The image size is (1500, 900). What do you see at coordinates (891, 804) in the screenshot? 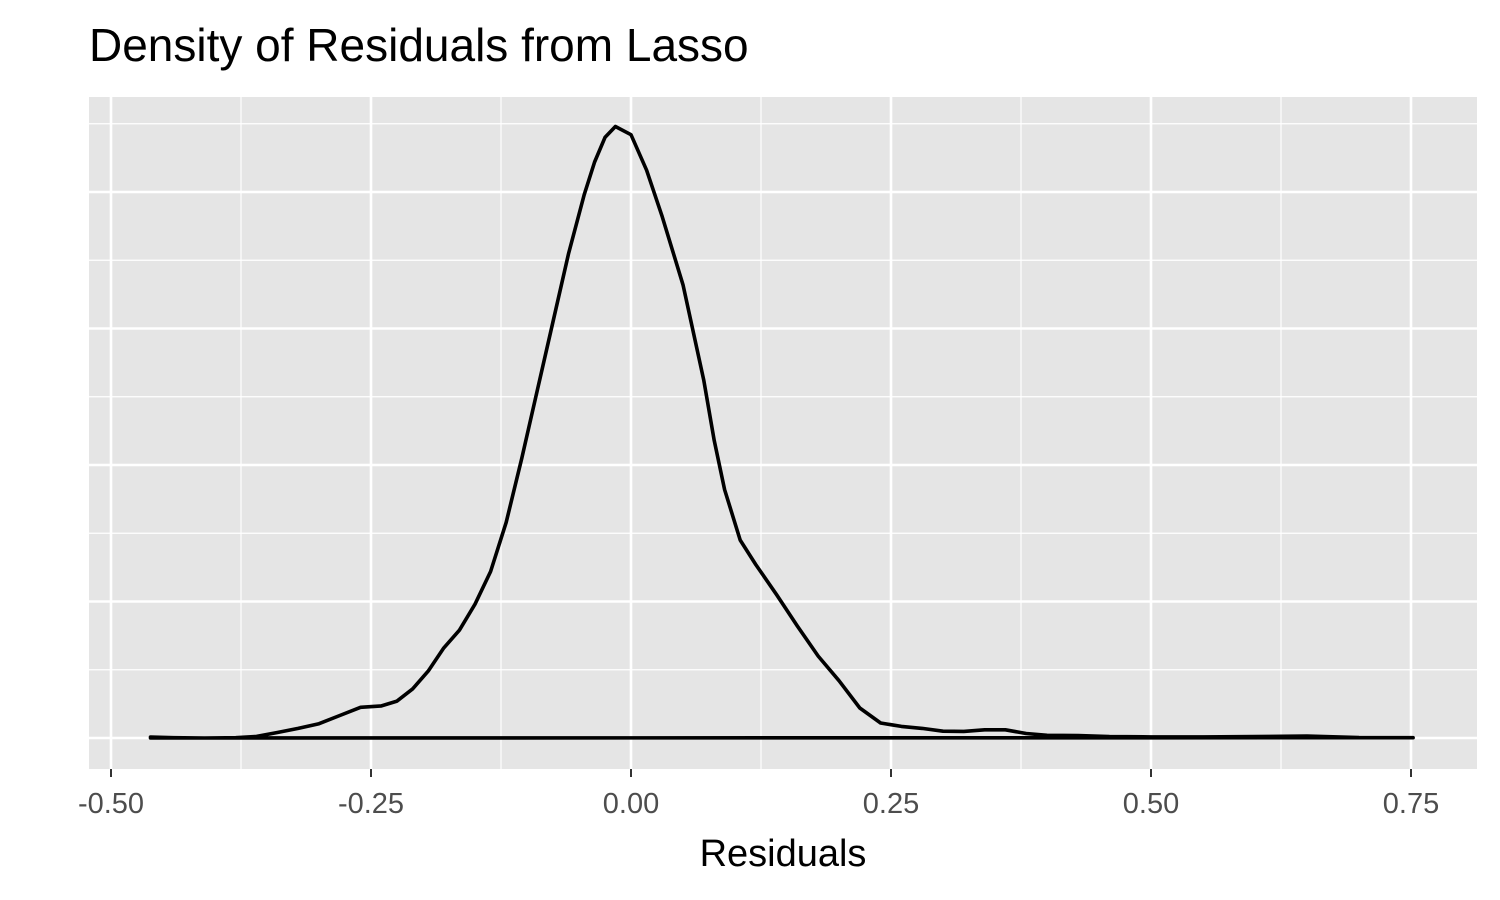
I see `x-tick-label: 0.25` at bounding box center [891, 804].